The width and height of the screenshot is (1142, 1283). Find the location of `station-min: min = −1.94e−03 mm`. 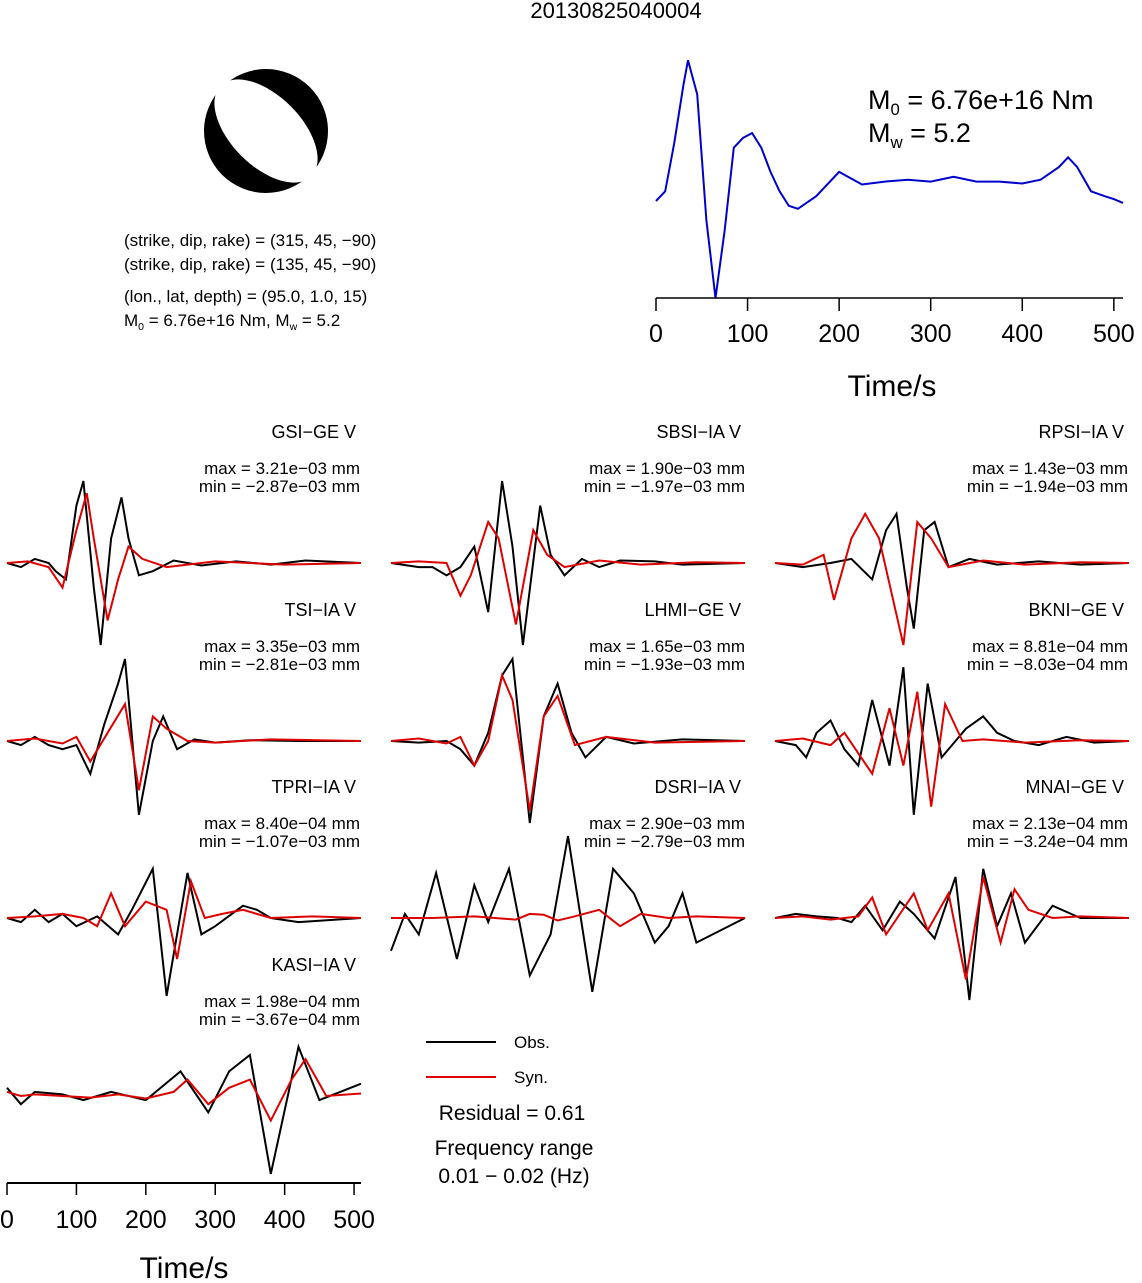

station-min: min = −1.94e−03 mm is located at coordinates (1047, 486).